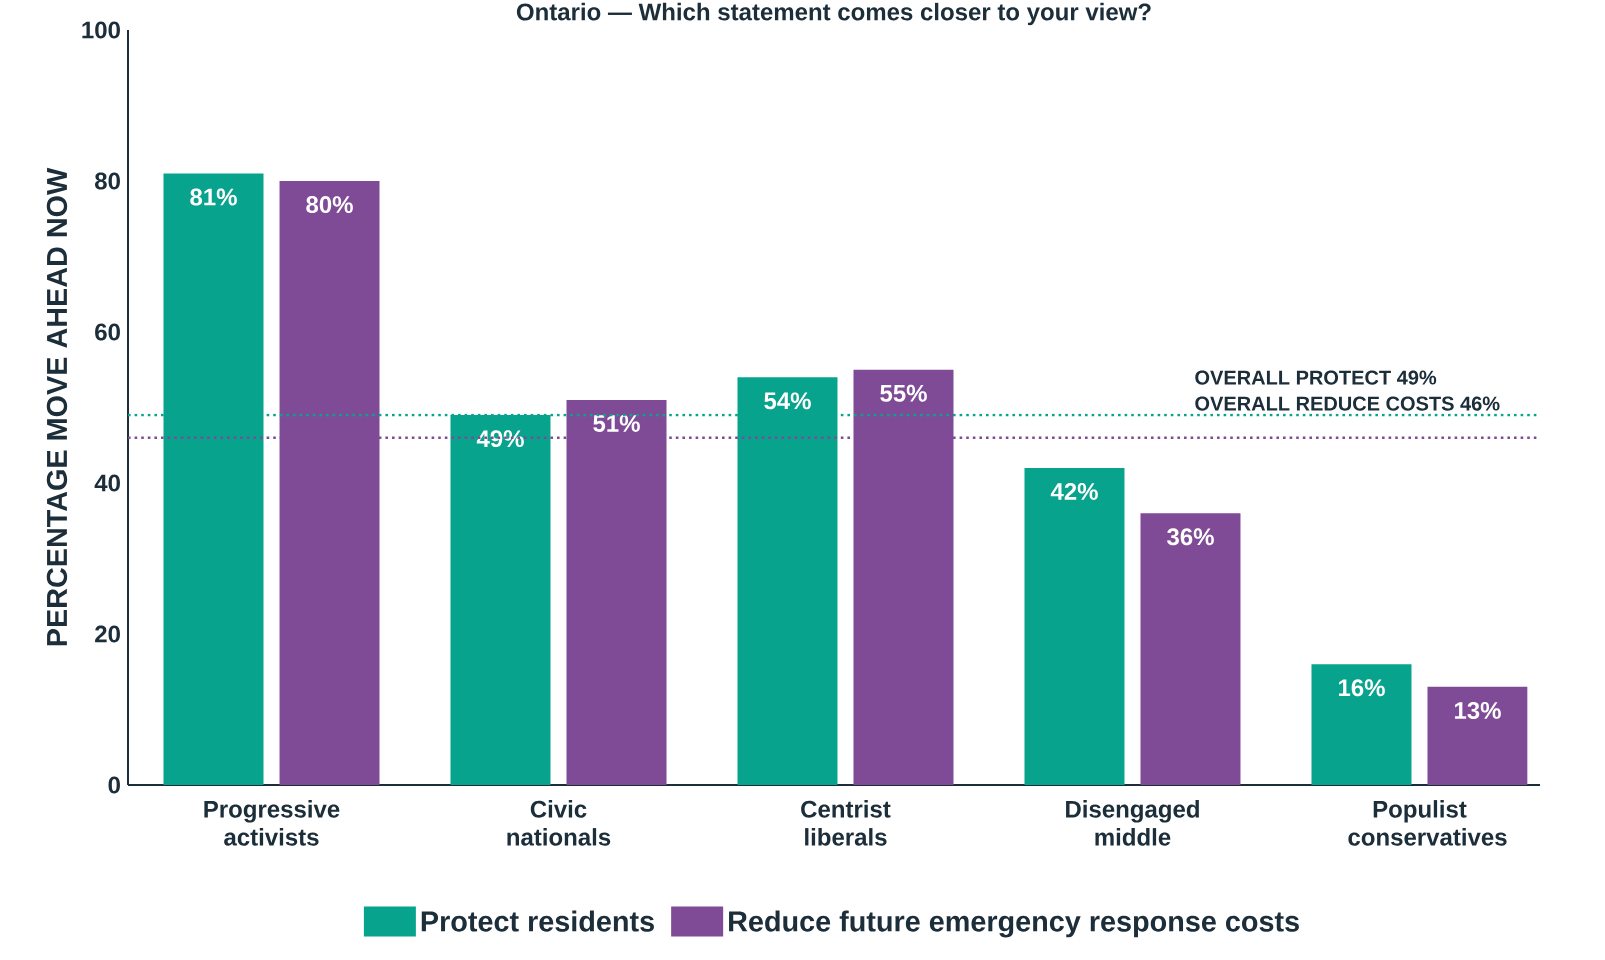 The height and width of the screenshot is (960, 1605). I want to click on x-tick-label: Populist conservatives, so click(1427, 823).